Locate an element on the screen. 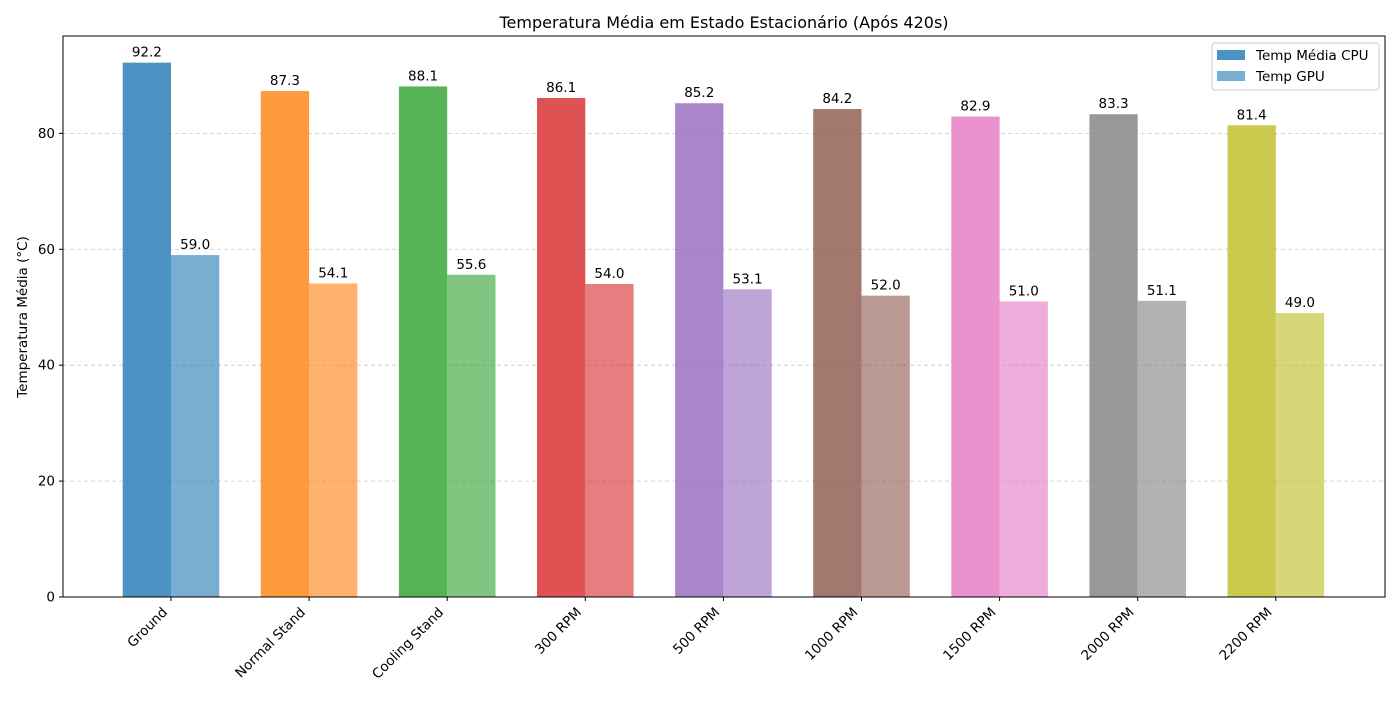 This screenshot has width=1400, height=704. legend: Temp Média CPU Temp GPU is located at coordinates (1295, 66).